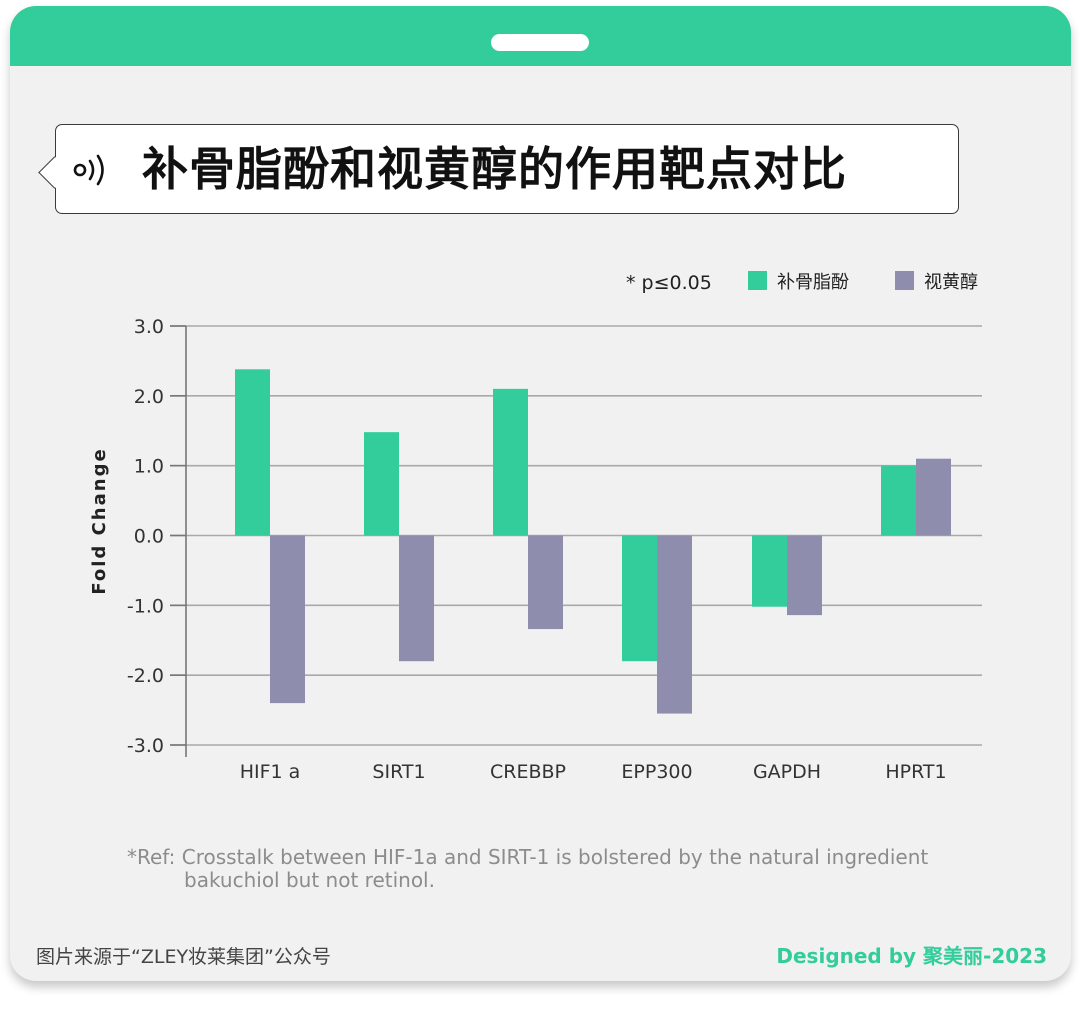  What do you see at coordinates (88, 170) in the screenshot?
I see `speaker-wave-icon` at bounding box center [88, 170].